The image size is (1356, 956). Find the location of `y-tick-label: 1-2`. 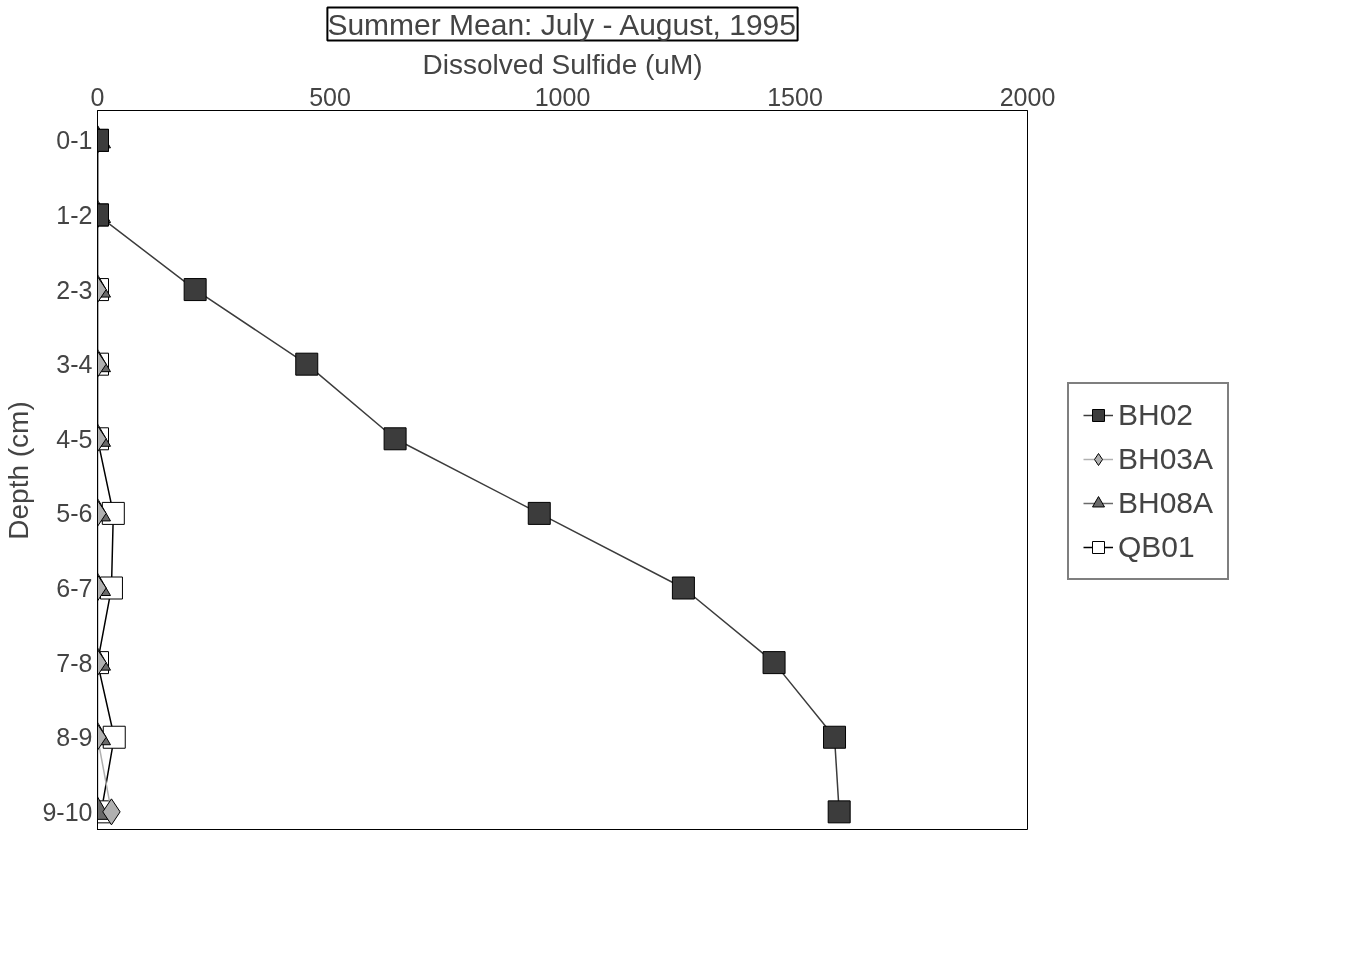

y-tick-label: 1-2 is located at coordinates (74, 214).